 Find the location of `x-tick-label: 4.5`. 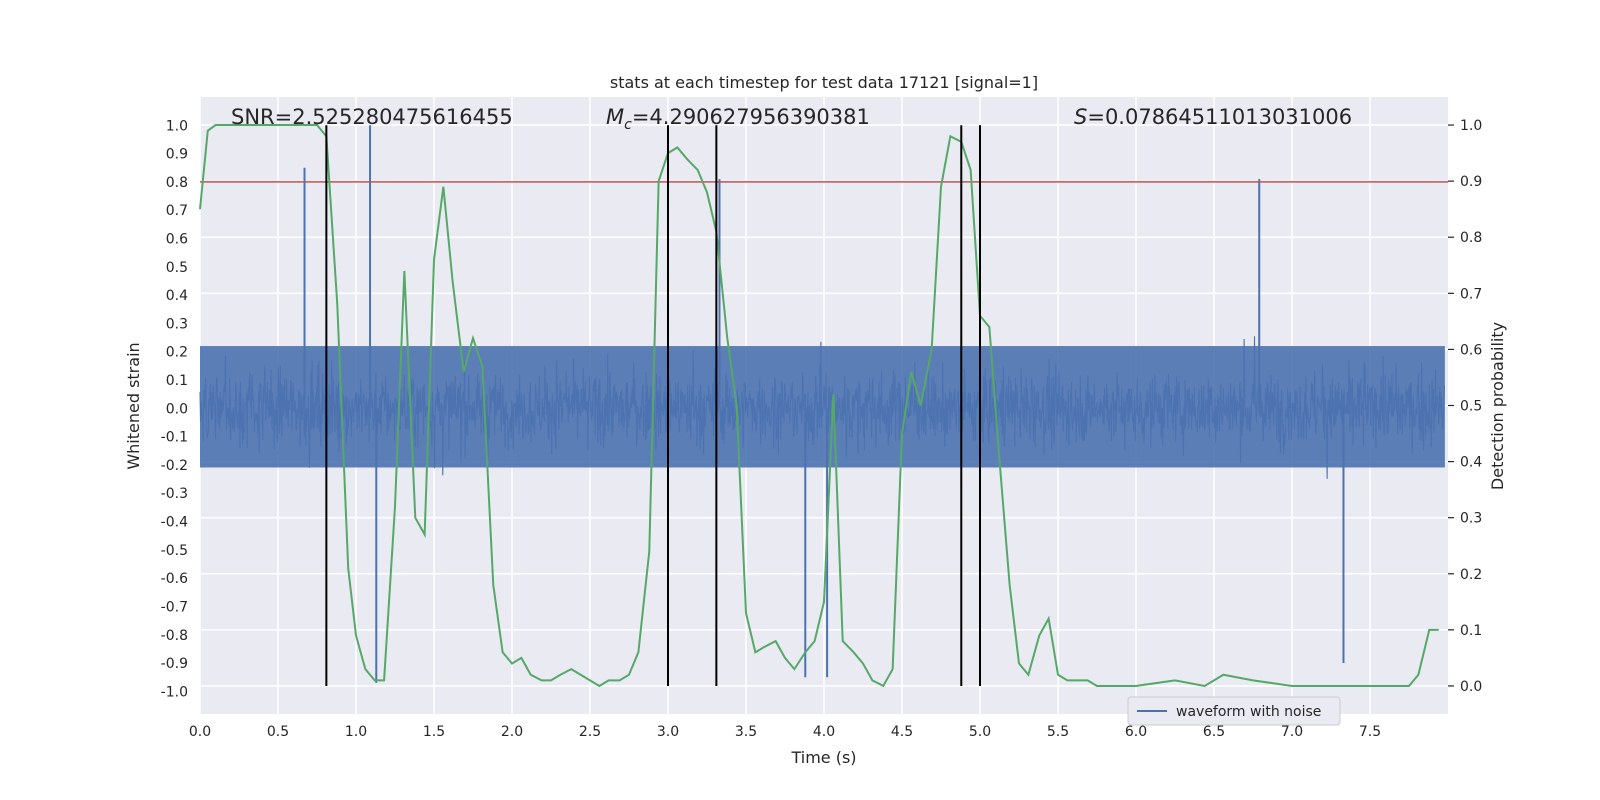

x-tick-label: 4.5 is located at coordinates (902, 732).